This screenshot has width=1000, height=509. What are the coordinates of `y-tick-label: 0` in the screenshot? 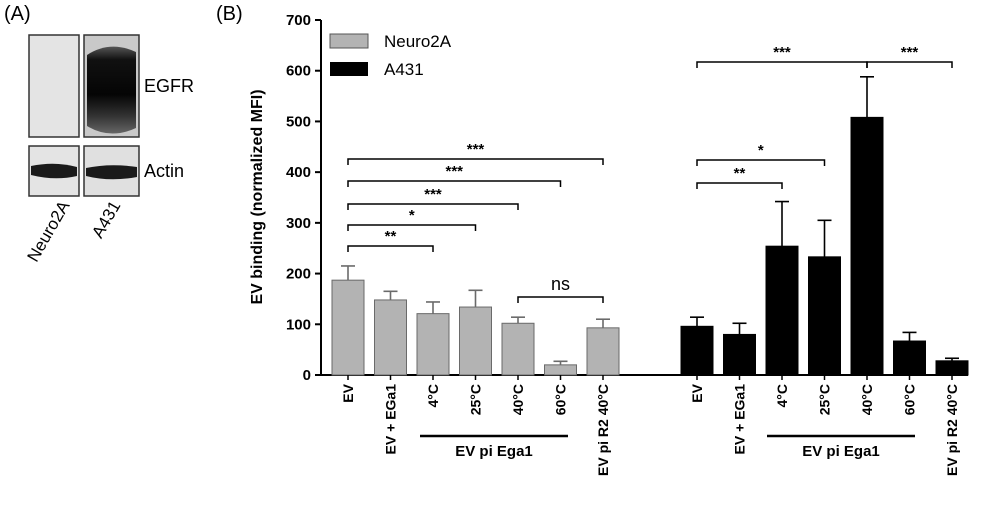 It's located at (307, 375).